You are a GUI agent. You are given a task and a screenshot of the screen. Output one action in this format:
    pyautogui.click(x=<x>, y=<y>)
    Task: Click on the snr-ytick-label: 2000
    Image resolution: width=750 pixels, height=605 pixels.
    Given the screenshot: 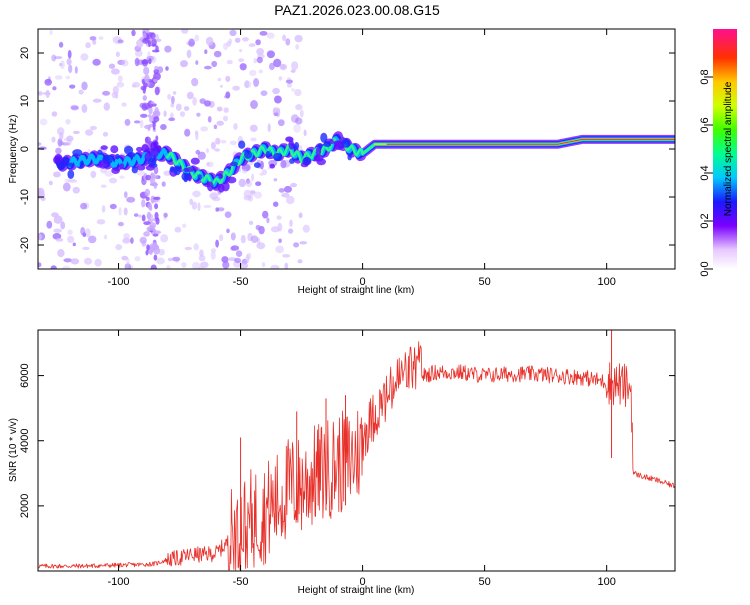 What is the action you would take?
    pyautogui.click(x=25, y=506)
    